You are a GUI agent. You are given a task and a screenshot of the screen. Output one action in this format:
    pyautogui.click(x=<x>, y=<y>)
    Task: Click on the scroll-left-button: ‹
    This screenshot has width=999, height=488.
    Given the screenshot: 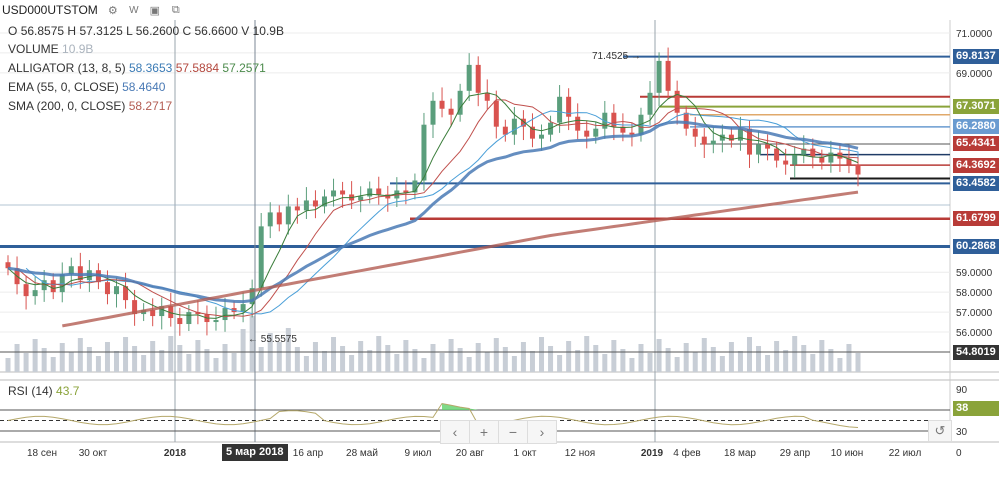 What is the action you would take?
    pyautogui.click(x=455, y=432)
    